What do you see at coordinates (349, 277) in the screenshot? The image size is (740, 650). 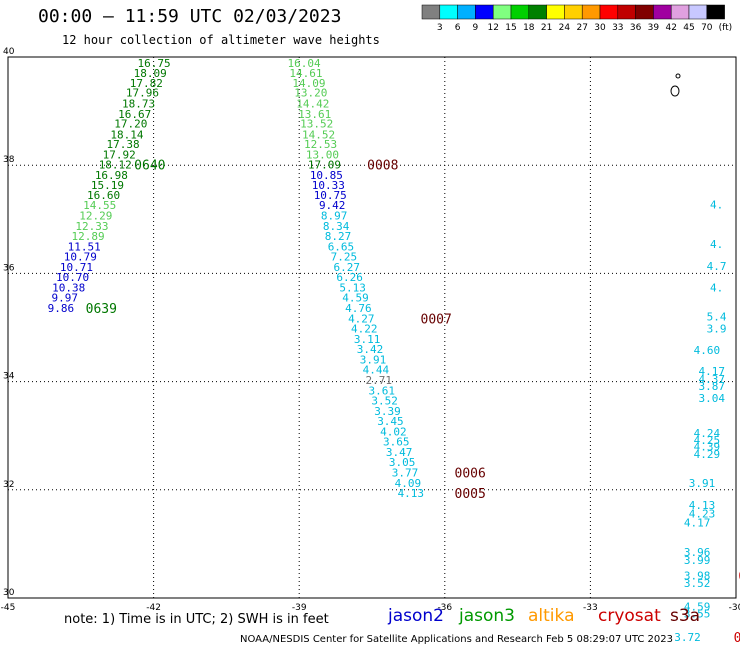 I see `wave-height-value: 6.26` at bounding box center [349, 277].